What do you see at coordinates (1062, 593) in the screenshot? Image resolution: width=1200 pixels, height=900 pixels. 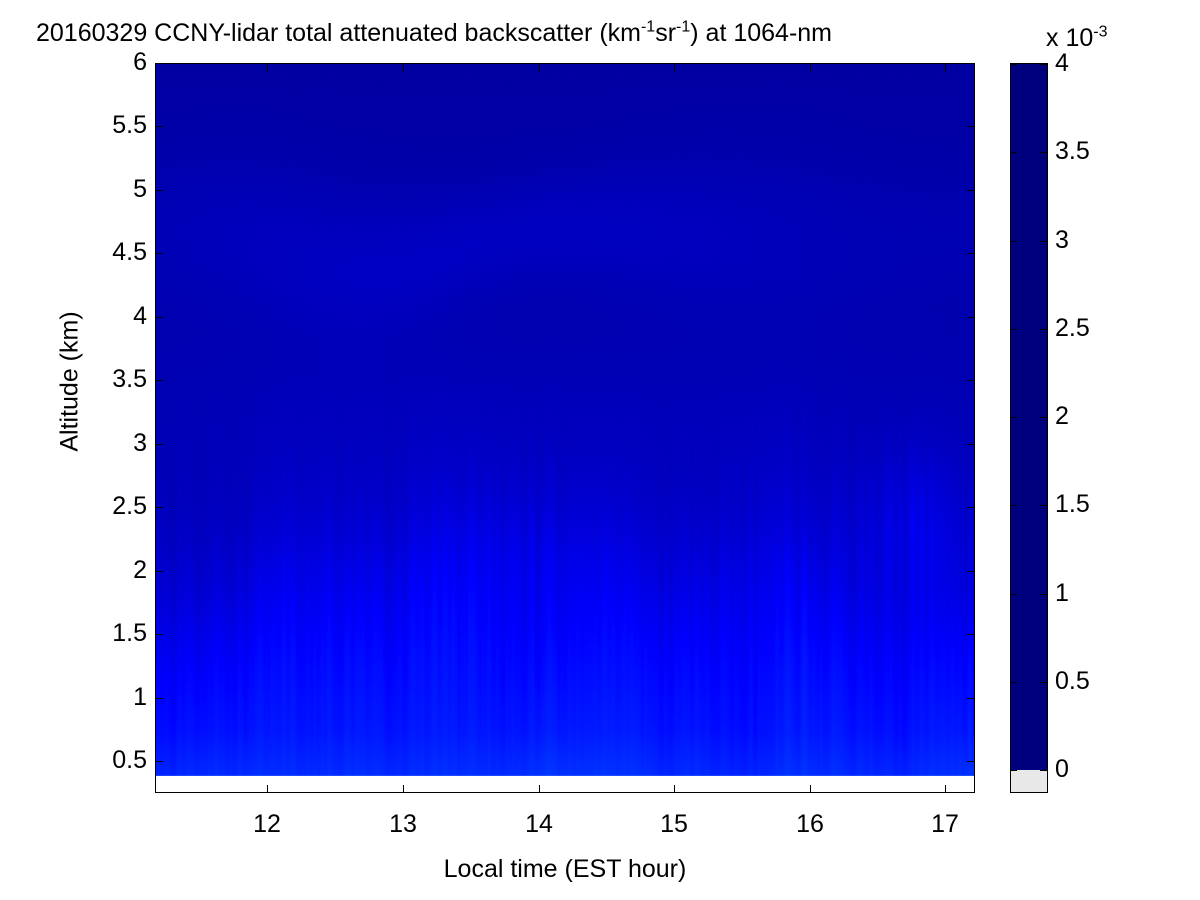 I see `colorbar-tick-label: 1` at bounding box center [1062, 593].